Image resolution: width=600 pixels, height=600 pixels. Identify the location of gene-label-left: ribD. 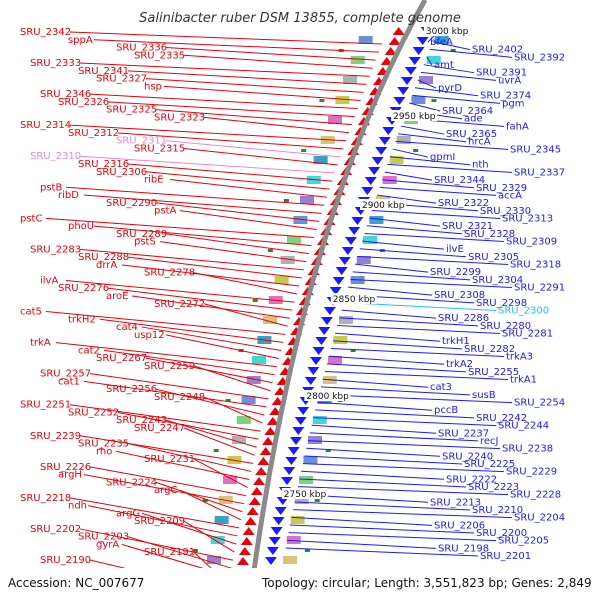
(68, 195).